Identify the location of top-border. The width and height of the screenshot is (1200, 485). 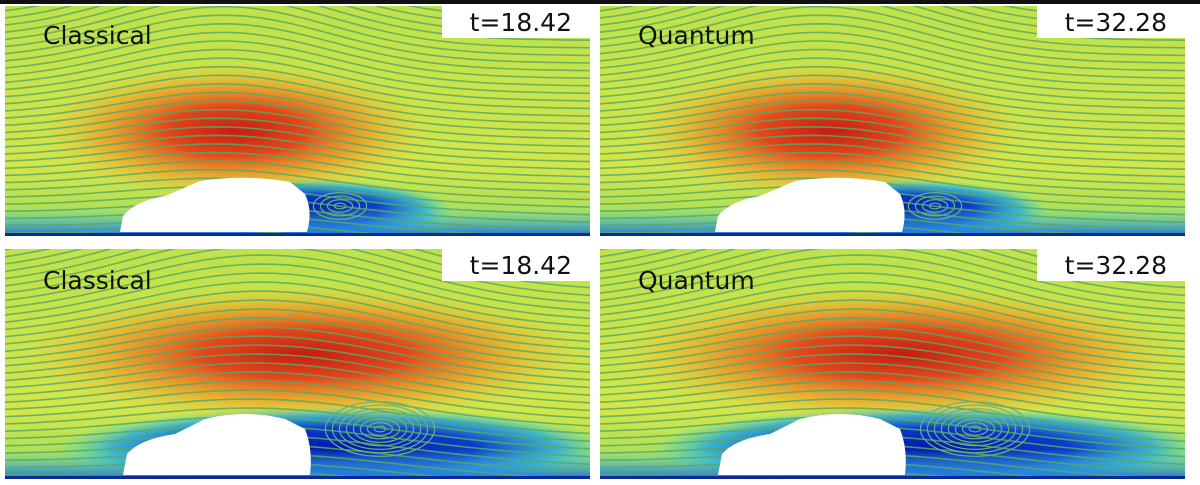
(600, 2).